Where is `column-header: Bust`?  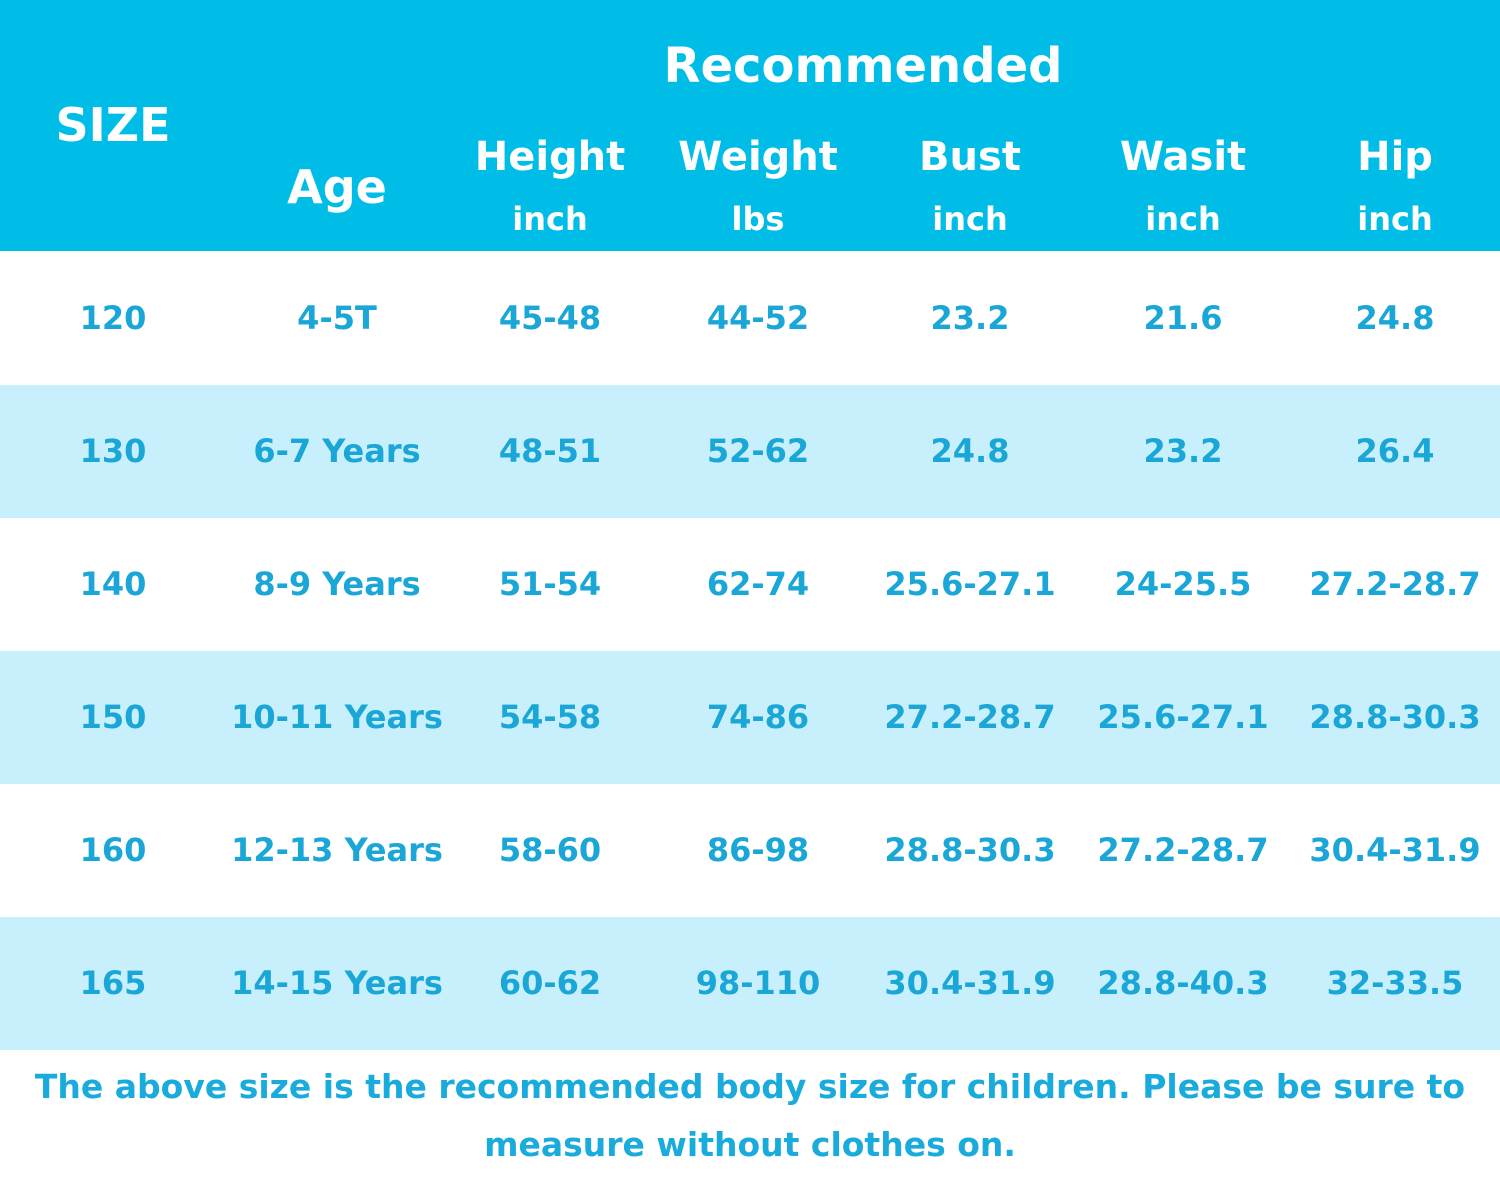 column-header: Bust is located at coordinates (970, 157).